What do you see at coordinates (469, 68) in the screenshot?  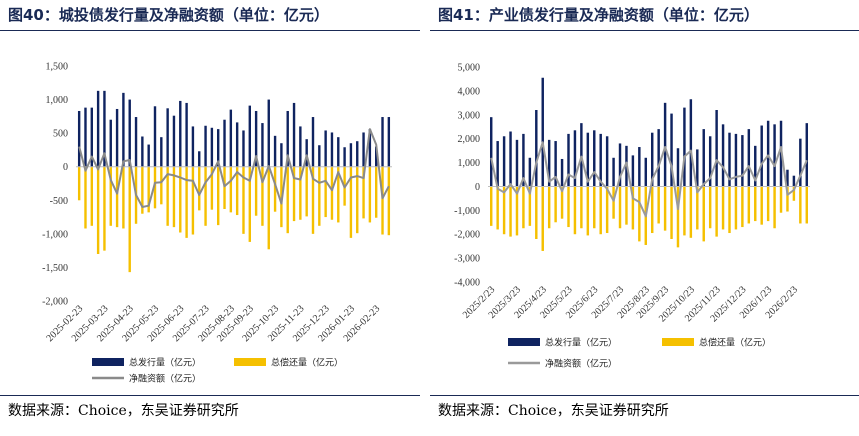 I see `y-tick-label: 5,000` at bounding box center [469, 68].